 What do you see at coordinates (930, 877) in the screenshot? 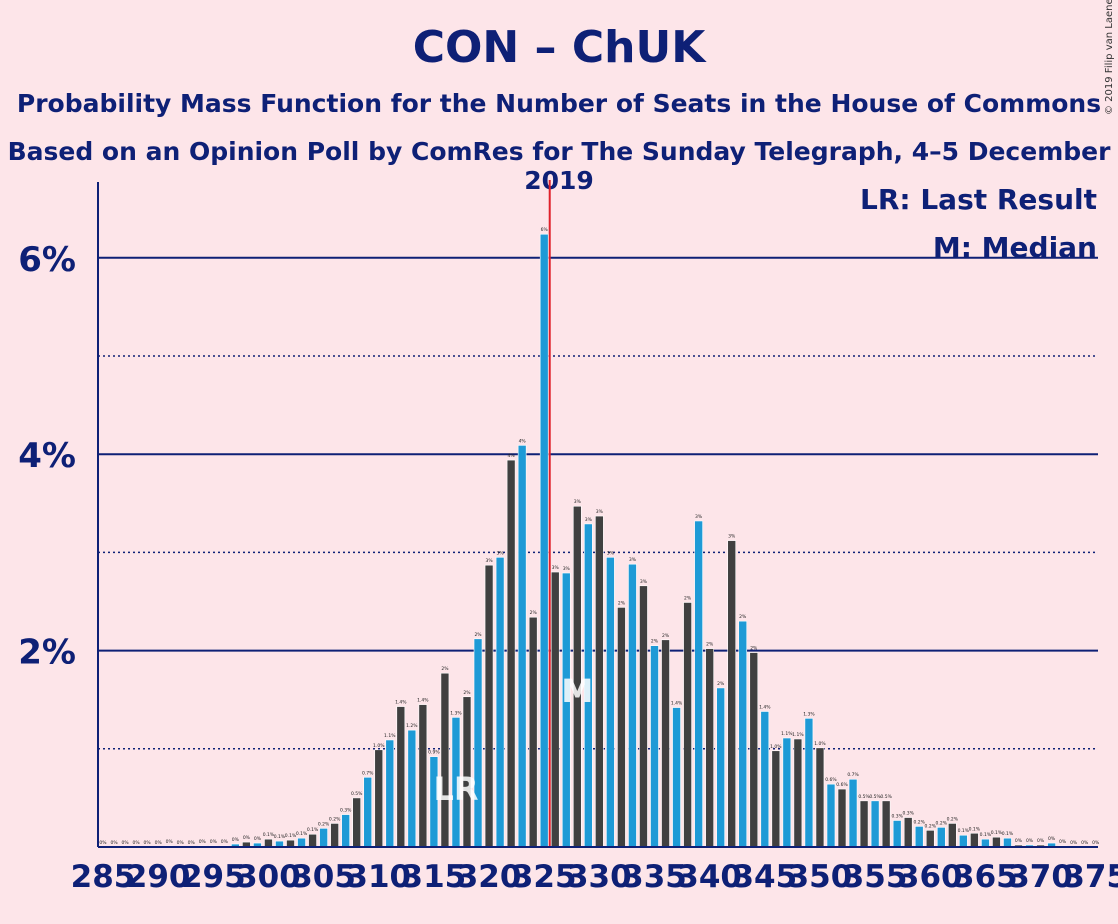
I see `x-tick-label: 360` at bounding box center [930, 877].